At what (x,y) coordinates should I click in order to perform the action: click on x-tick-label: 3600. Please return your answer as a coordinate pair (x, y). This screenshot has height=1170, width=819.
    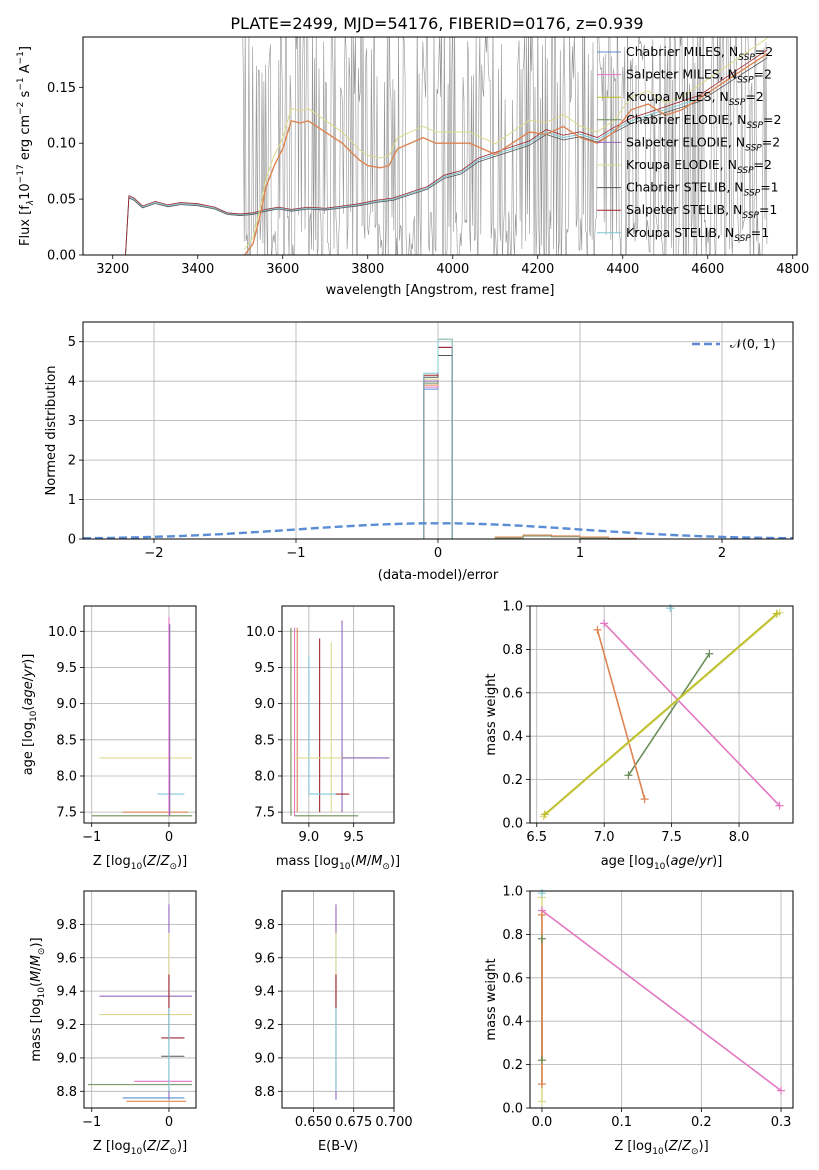
    Looking at the image, I should click on (282, 269).